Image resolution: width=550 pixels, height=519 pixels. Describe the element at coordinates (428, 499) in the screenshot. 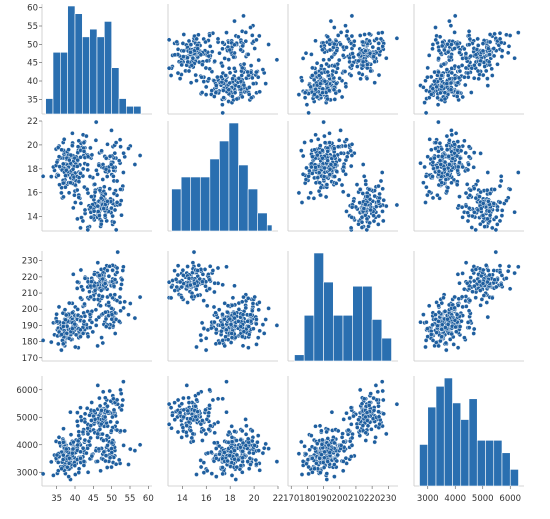

I see `x-tick-label: 3000` at that location.